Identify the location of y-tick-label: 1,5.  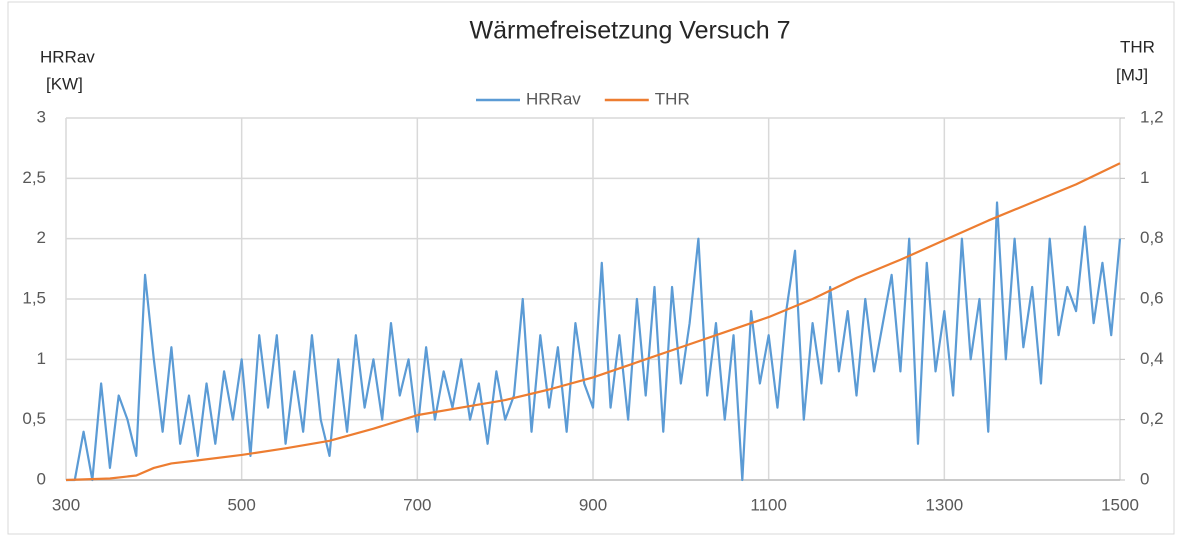
(34, 297).